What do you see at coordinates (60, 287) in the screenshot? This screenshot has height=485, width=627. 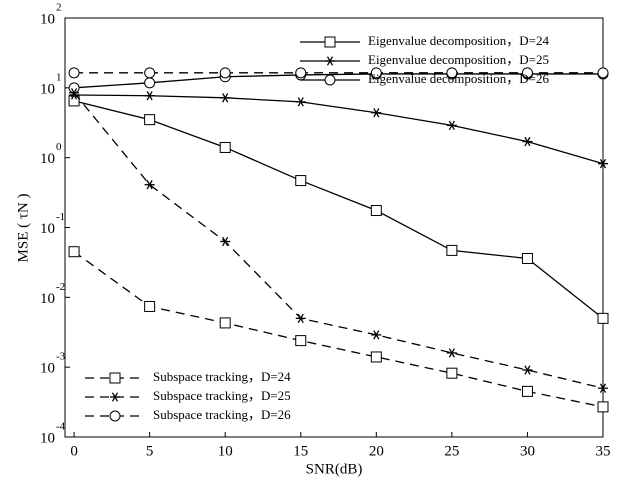 I see `y-tick-exponent: -2` at bounding box center [60, 287].